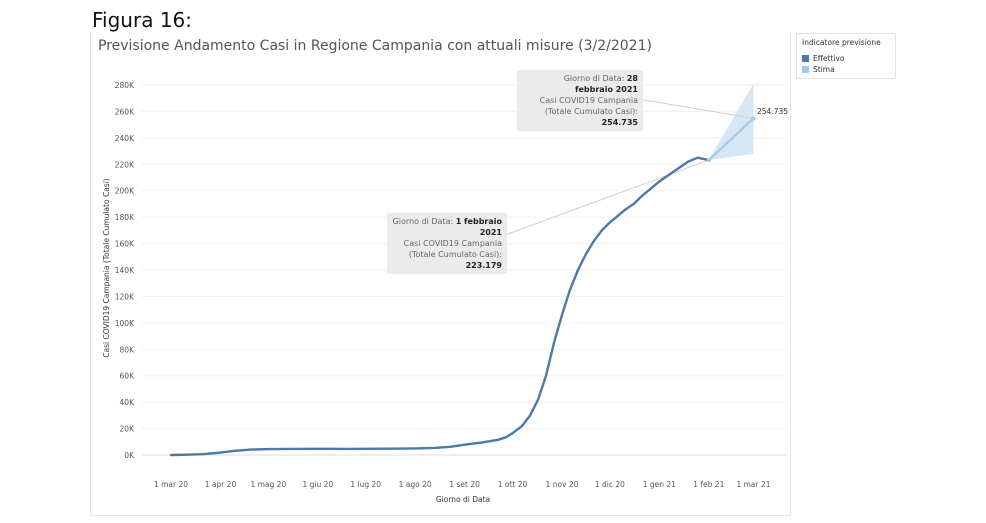  I want to click on tooltip-actual-leader, so click(602, 199).